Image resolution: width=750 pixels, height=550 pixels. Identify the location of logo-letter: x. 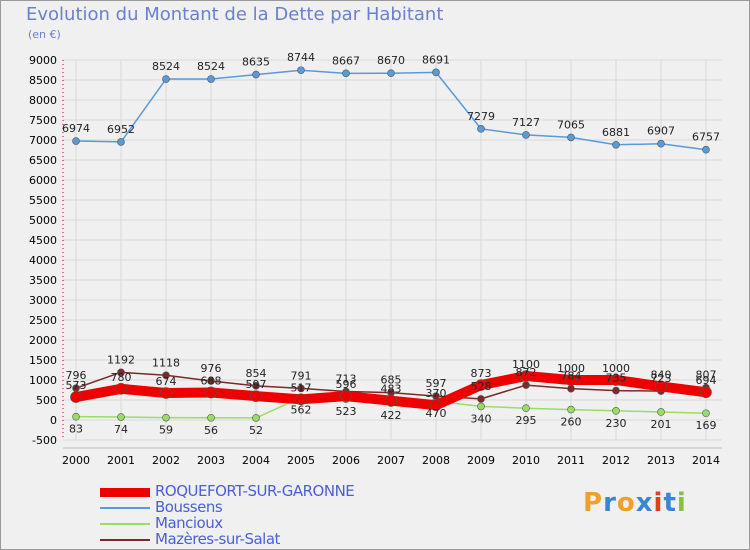
(644, 503).